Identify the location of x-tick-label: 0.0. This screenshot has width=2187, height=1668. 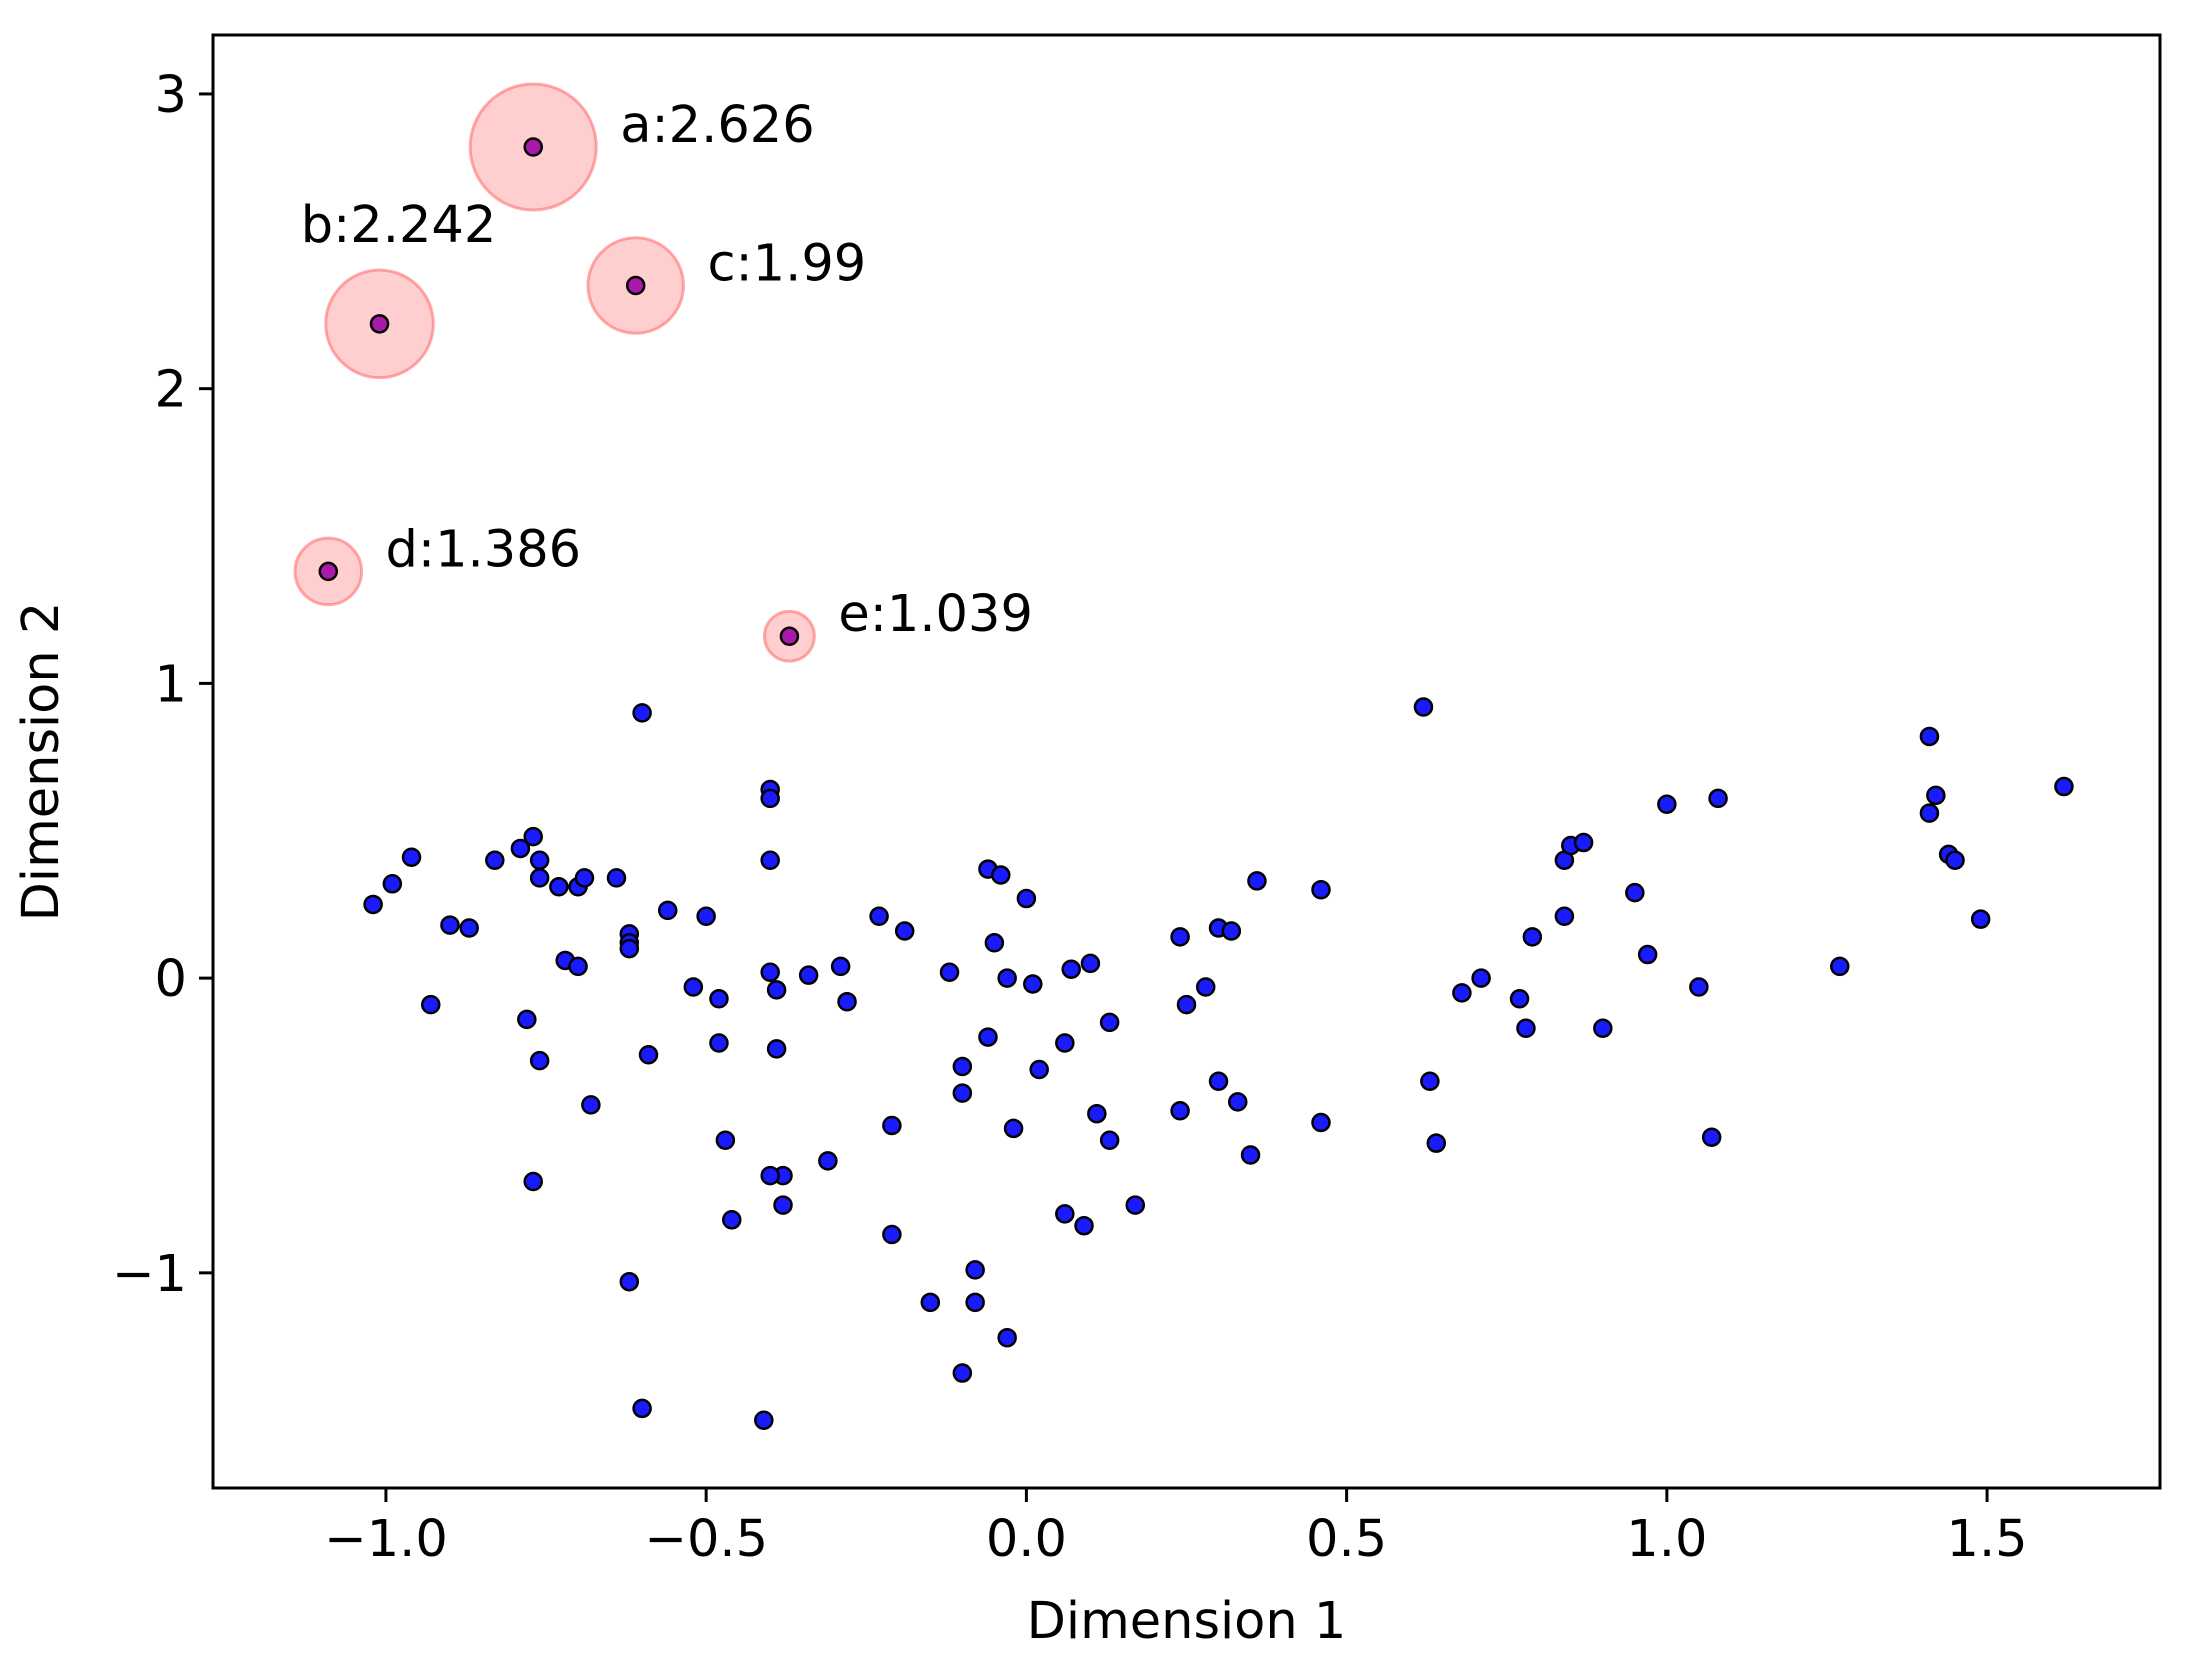
(1026, 1539).